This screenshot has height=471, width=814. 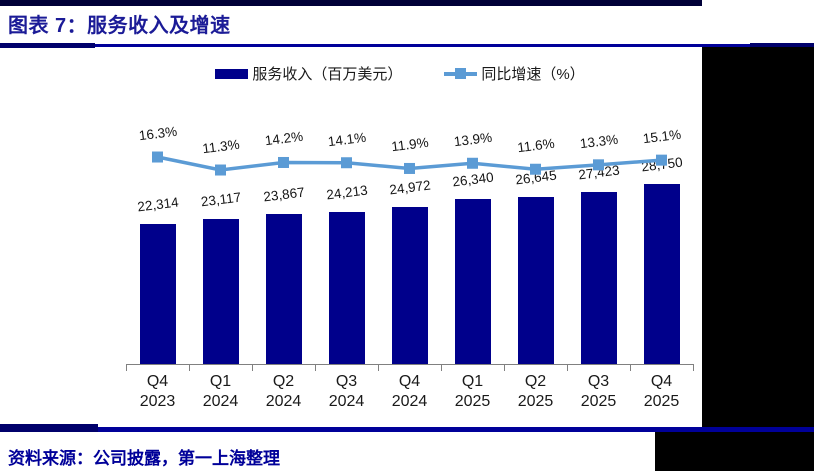 I want to click on bottom-black-margin, so click(x=734, y=451).